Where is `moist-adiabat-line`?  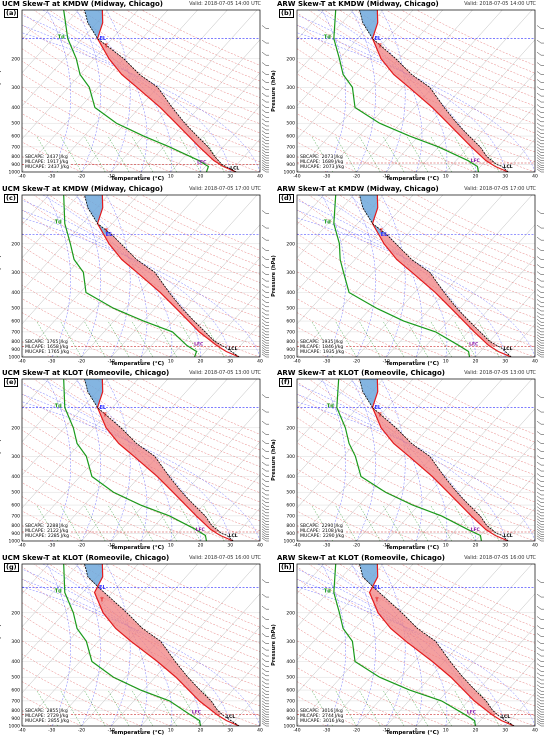
moist-adiabat-line is located at coordinates (141, 102).